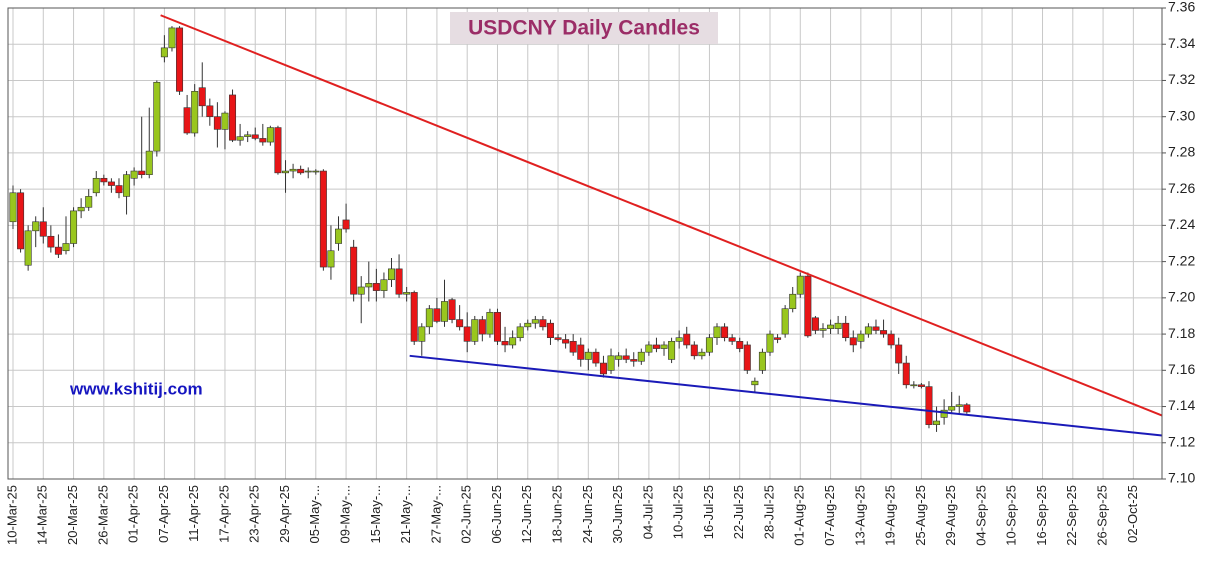 This screenshot has height=571, width=1211. Describe the element at coordinates (193, 513) in the screenshot. I see `x-tick-label: 11-Apr-25` at that location.